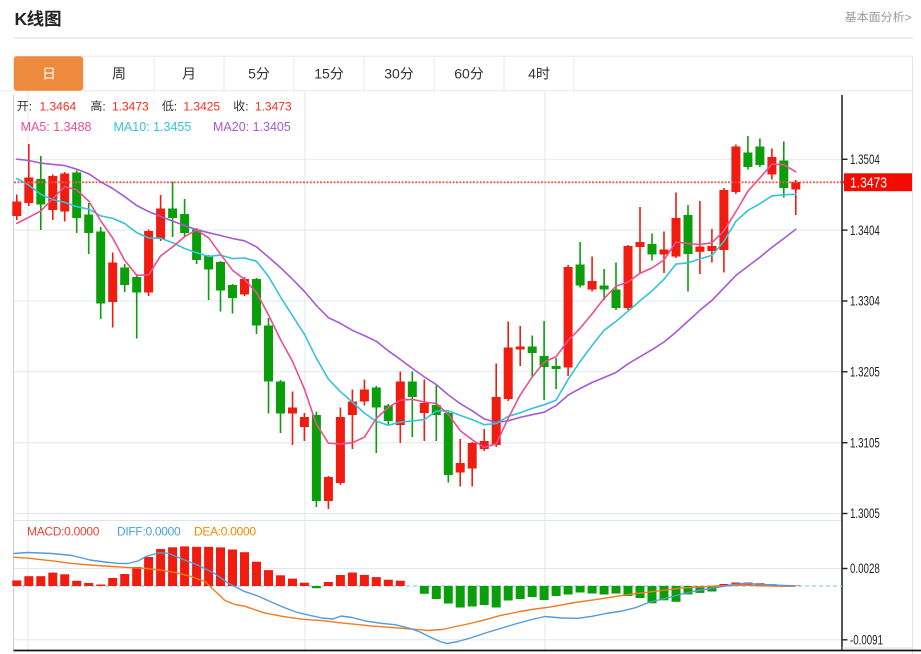 This screenshot has height=654, width=921. I want to click on svg-text: 5, so click(252, 74).